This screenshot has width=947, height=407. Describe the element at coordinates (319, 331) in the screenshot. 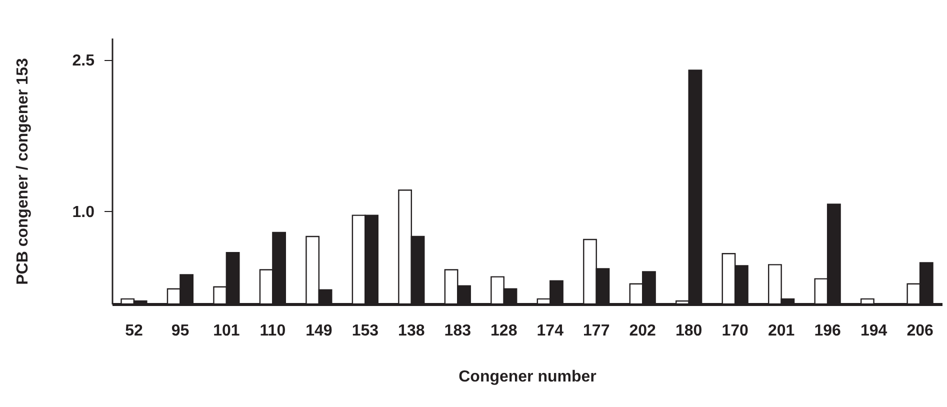

I see `x-tick-label: 149` at that location.